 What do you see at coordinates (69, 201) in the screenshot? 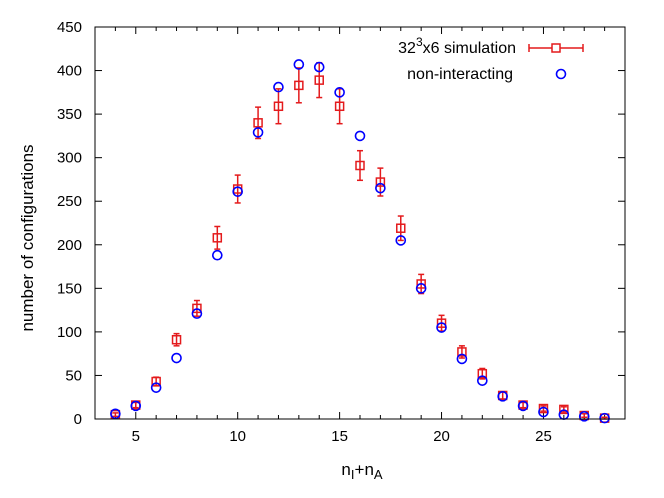
I see `y-tick-label: 250` at bounding box center [69, 201].